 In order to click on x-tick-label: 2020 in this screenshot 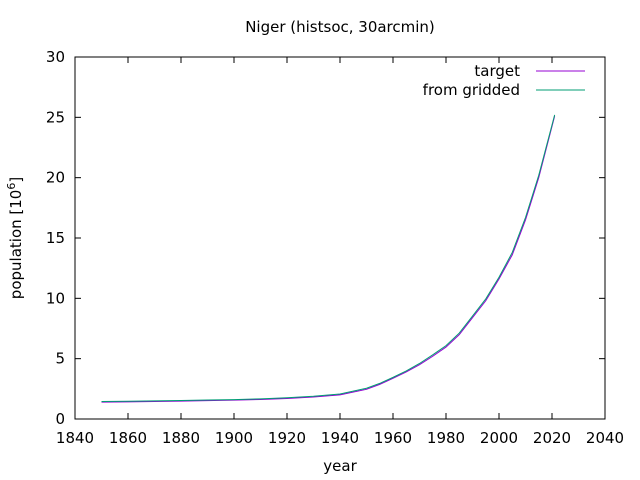, I will do `click(552, 438)`.